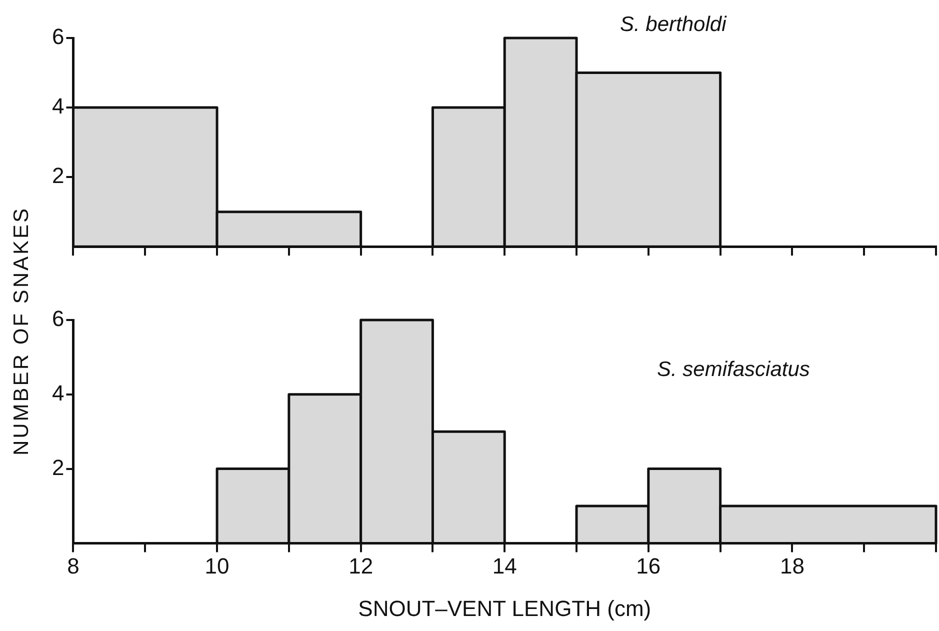 The height and width of the screenshot is (631, 939). Describe the element at coordinates (648, 565) in the screenshot. I see `x-tick-label: 16` at that location.